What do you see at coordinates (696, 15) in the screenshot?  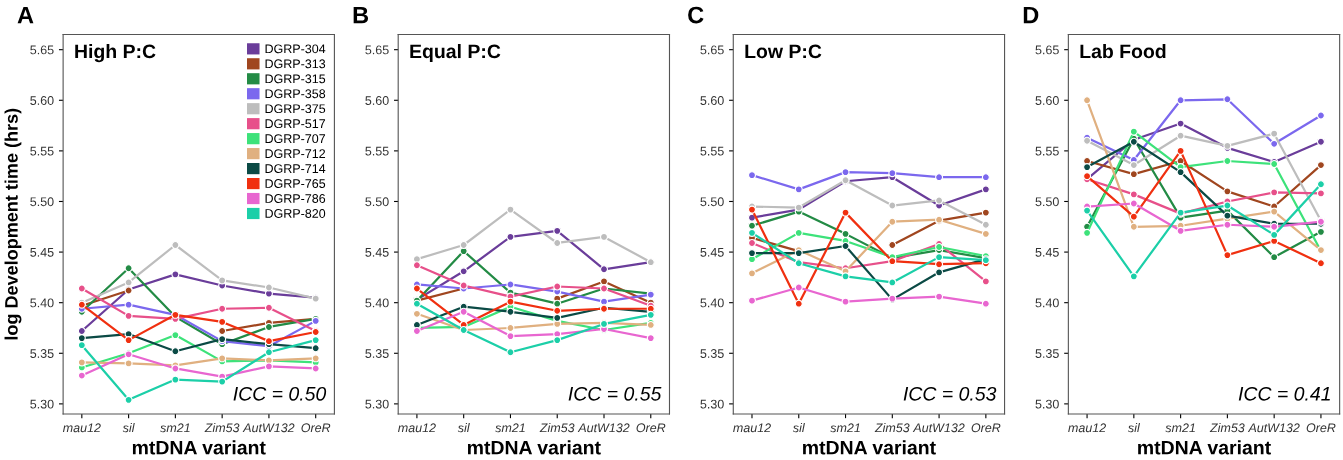 I see `text: C` at bounding box center [696, 15].